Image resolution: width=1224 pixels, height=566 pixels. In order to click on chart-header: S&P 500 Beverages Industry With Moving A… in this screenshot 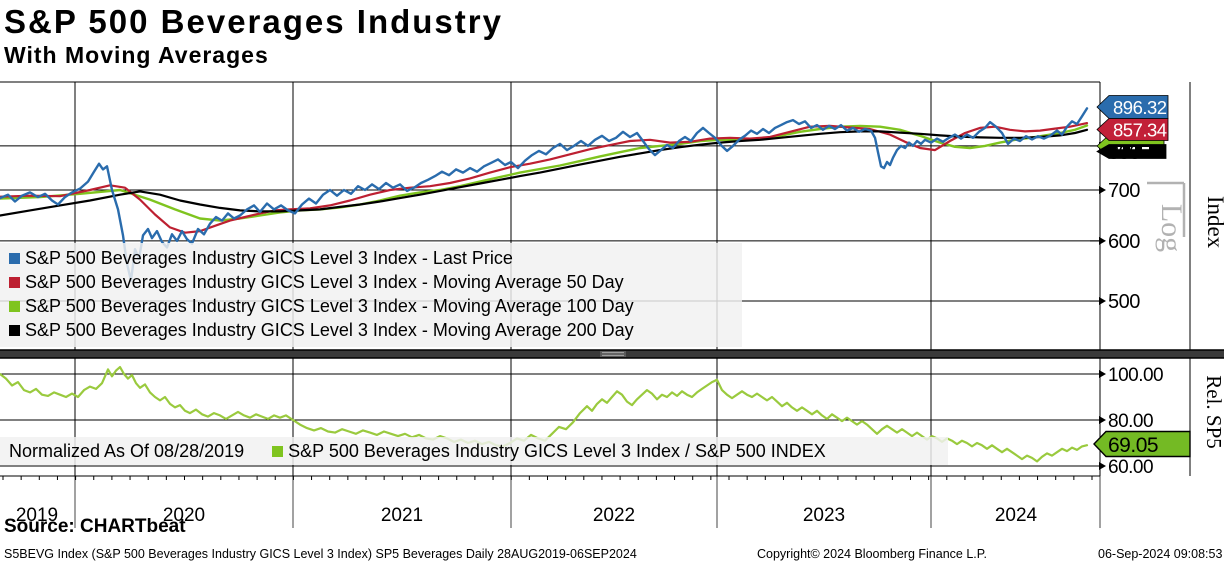, I will do `click(253, 35)`.